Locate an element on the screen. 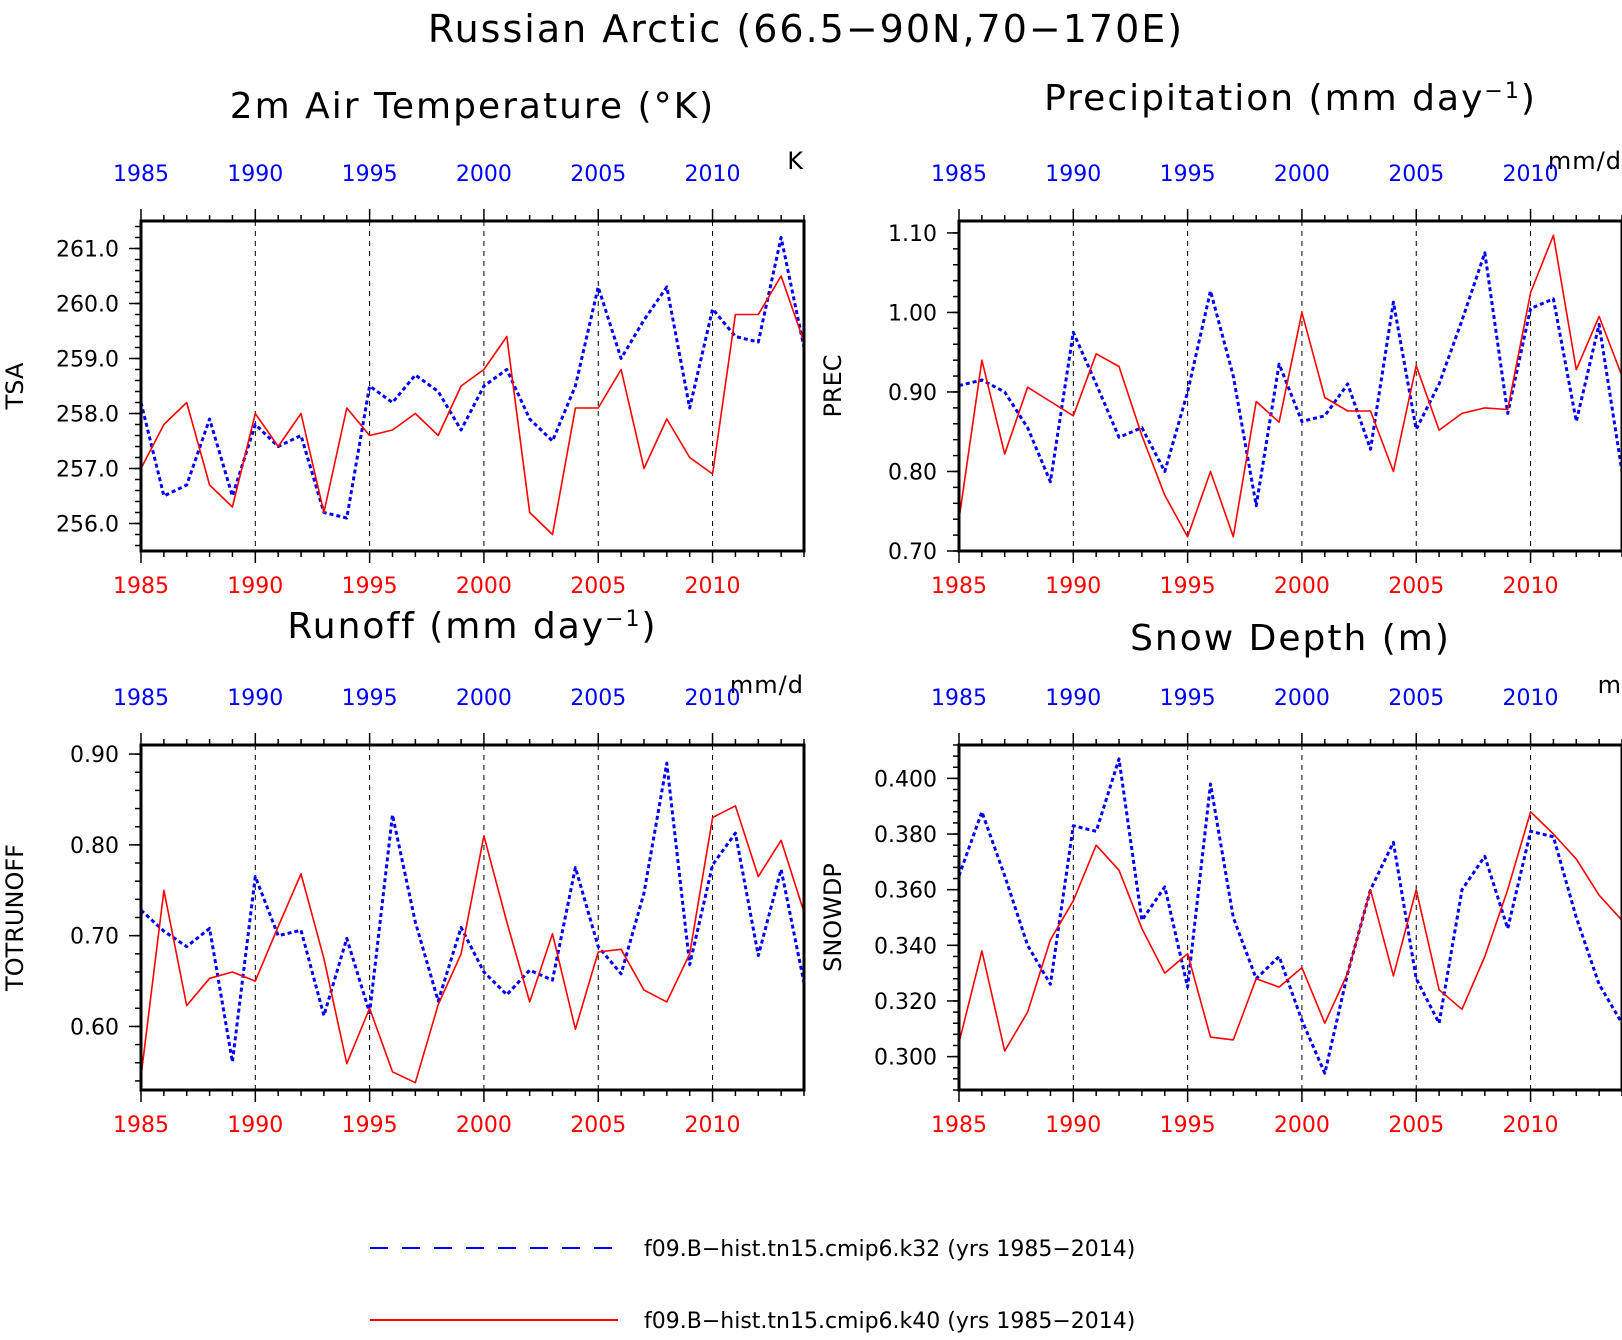 This screenshot has height=1340, width=1622. y-tick-label: 0.300 is located at coordinates (905, 1058).